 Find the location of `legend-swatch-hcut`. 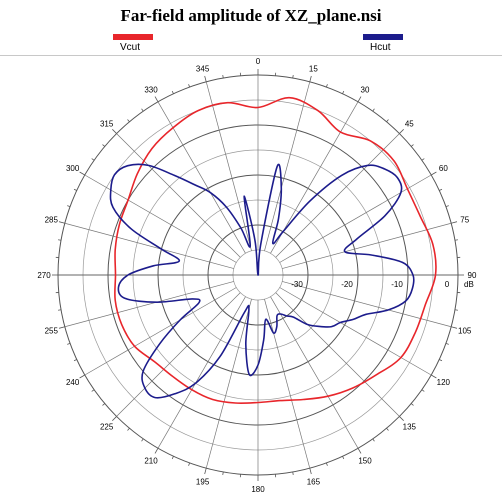

legend-swatch-hcut is located at coordinates (383, 37).